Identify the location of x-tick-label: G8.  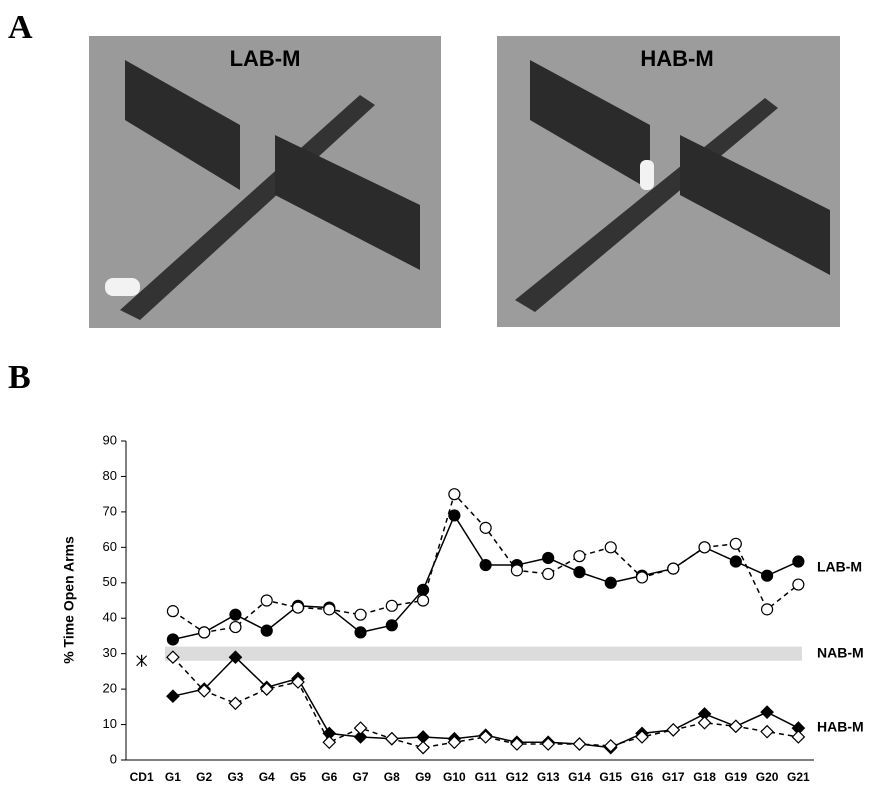
(392, 777).